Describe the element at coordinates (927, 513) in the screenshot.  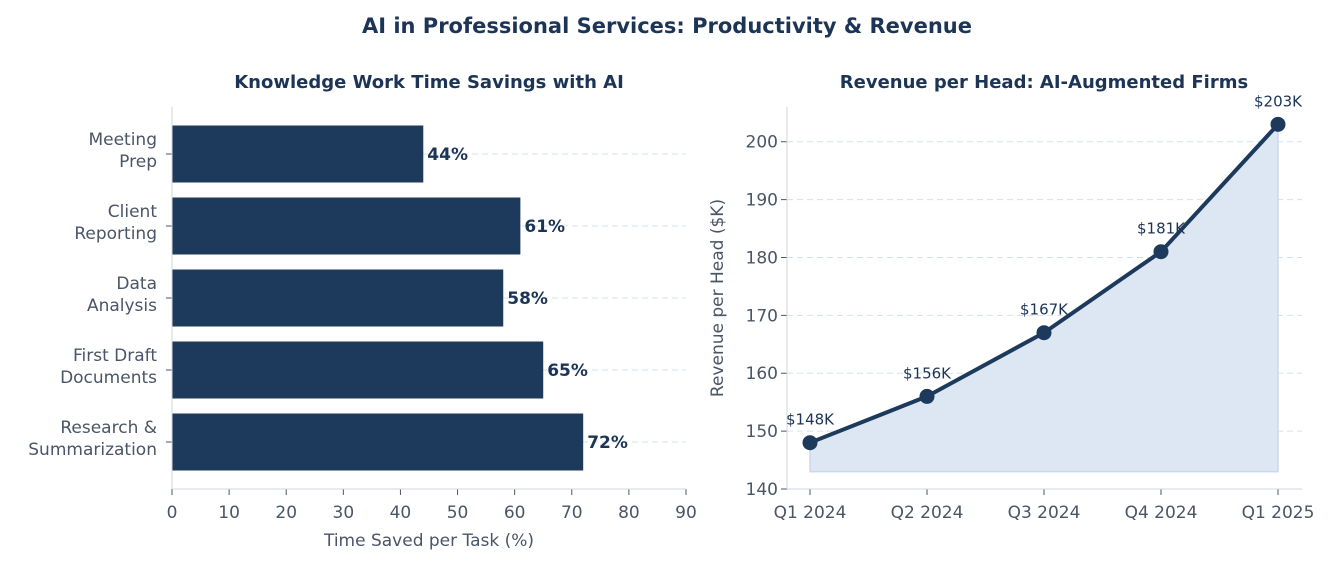
I see `line-x-tick-label: Q2 2024` at that location.